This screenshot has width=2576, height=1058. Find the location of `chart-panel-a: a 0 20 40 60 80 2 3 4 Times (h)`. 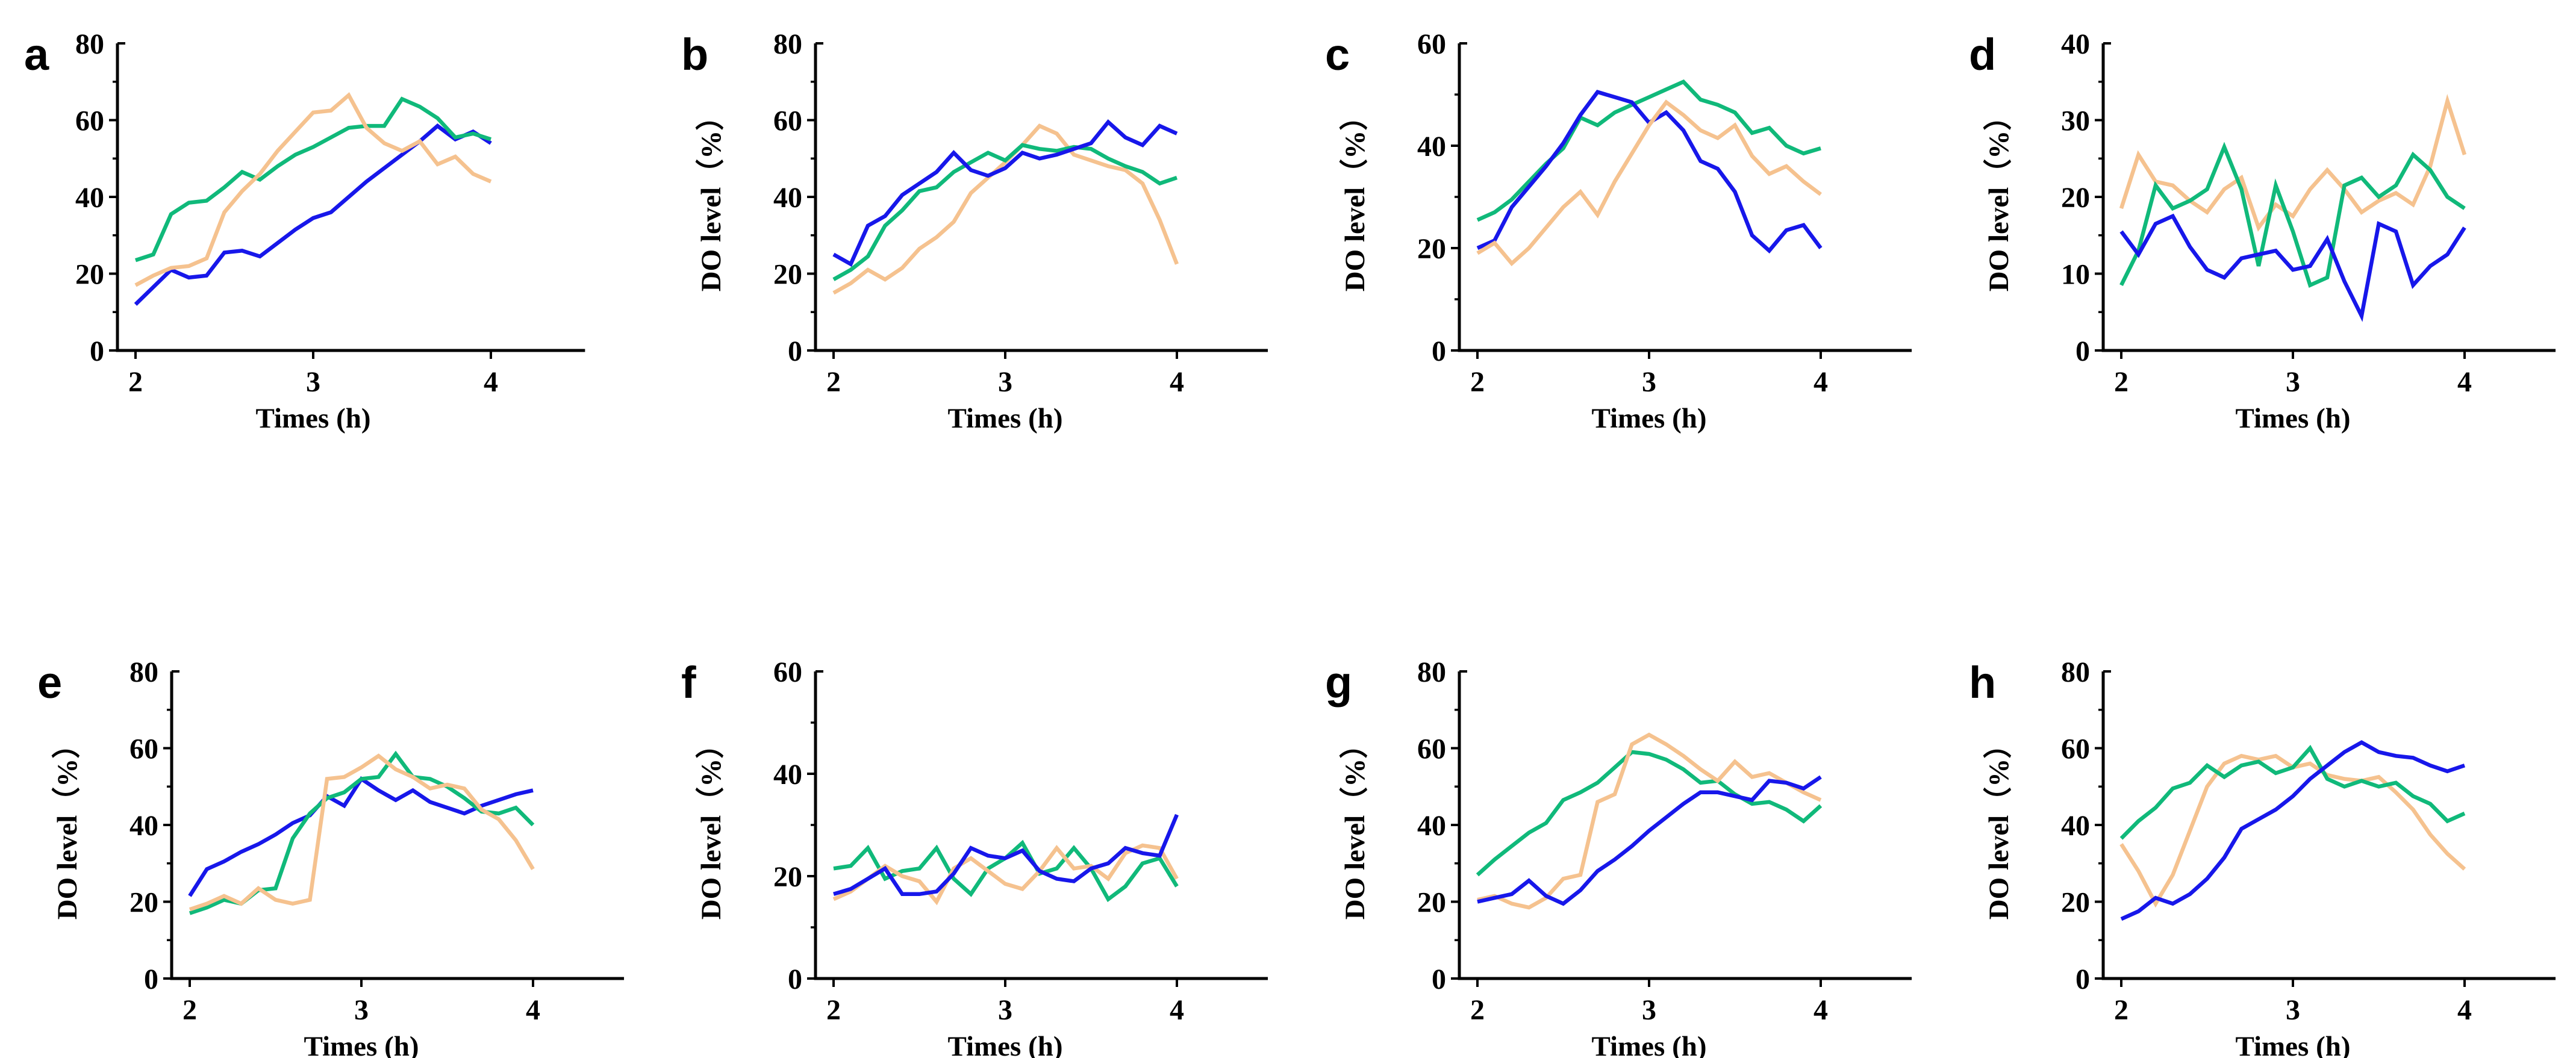

chart-panel-a: a 0 20 40 60 80 2 3 4 Times (h) is located at coordinates (304, 231).